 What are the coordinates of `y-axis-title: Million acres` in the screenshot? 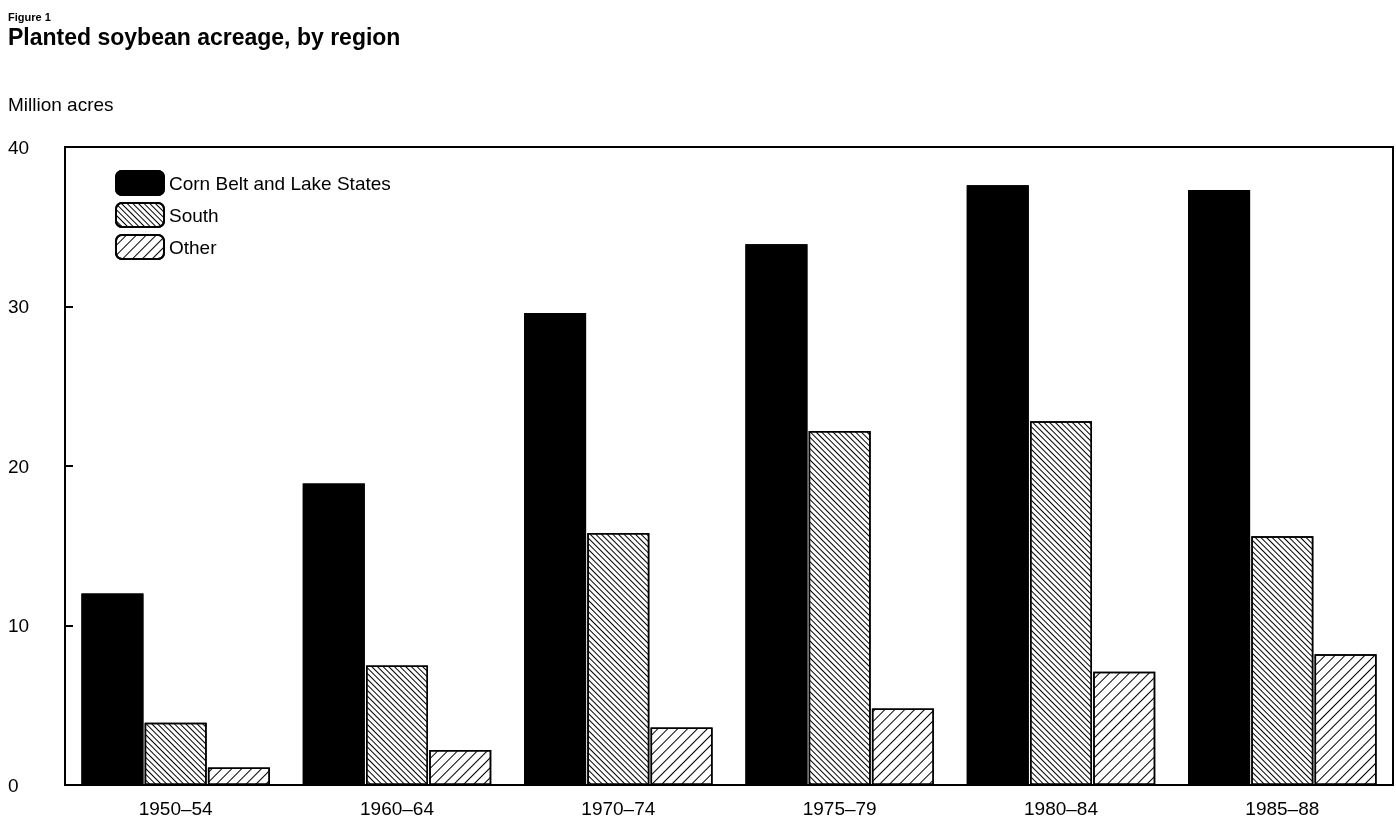 It's located at (61, 104).